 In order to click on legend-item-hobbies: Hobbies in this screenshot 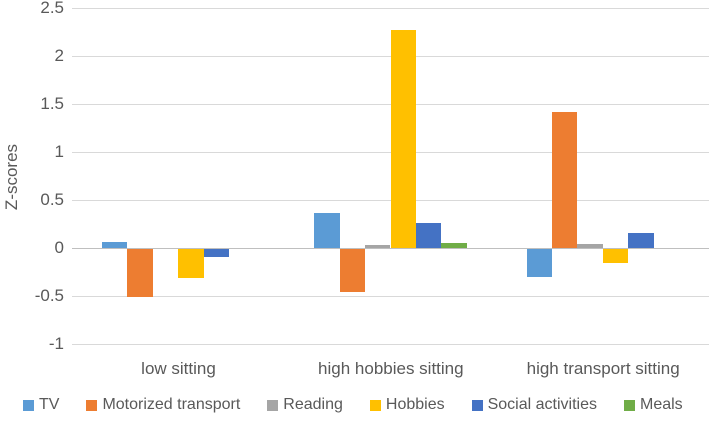, I will do `click(407, 405)`.